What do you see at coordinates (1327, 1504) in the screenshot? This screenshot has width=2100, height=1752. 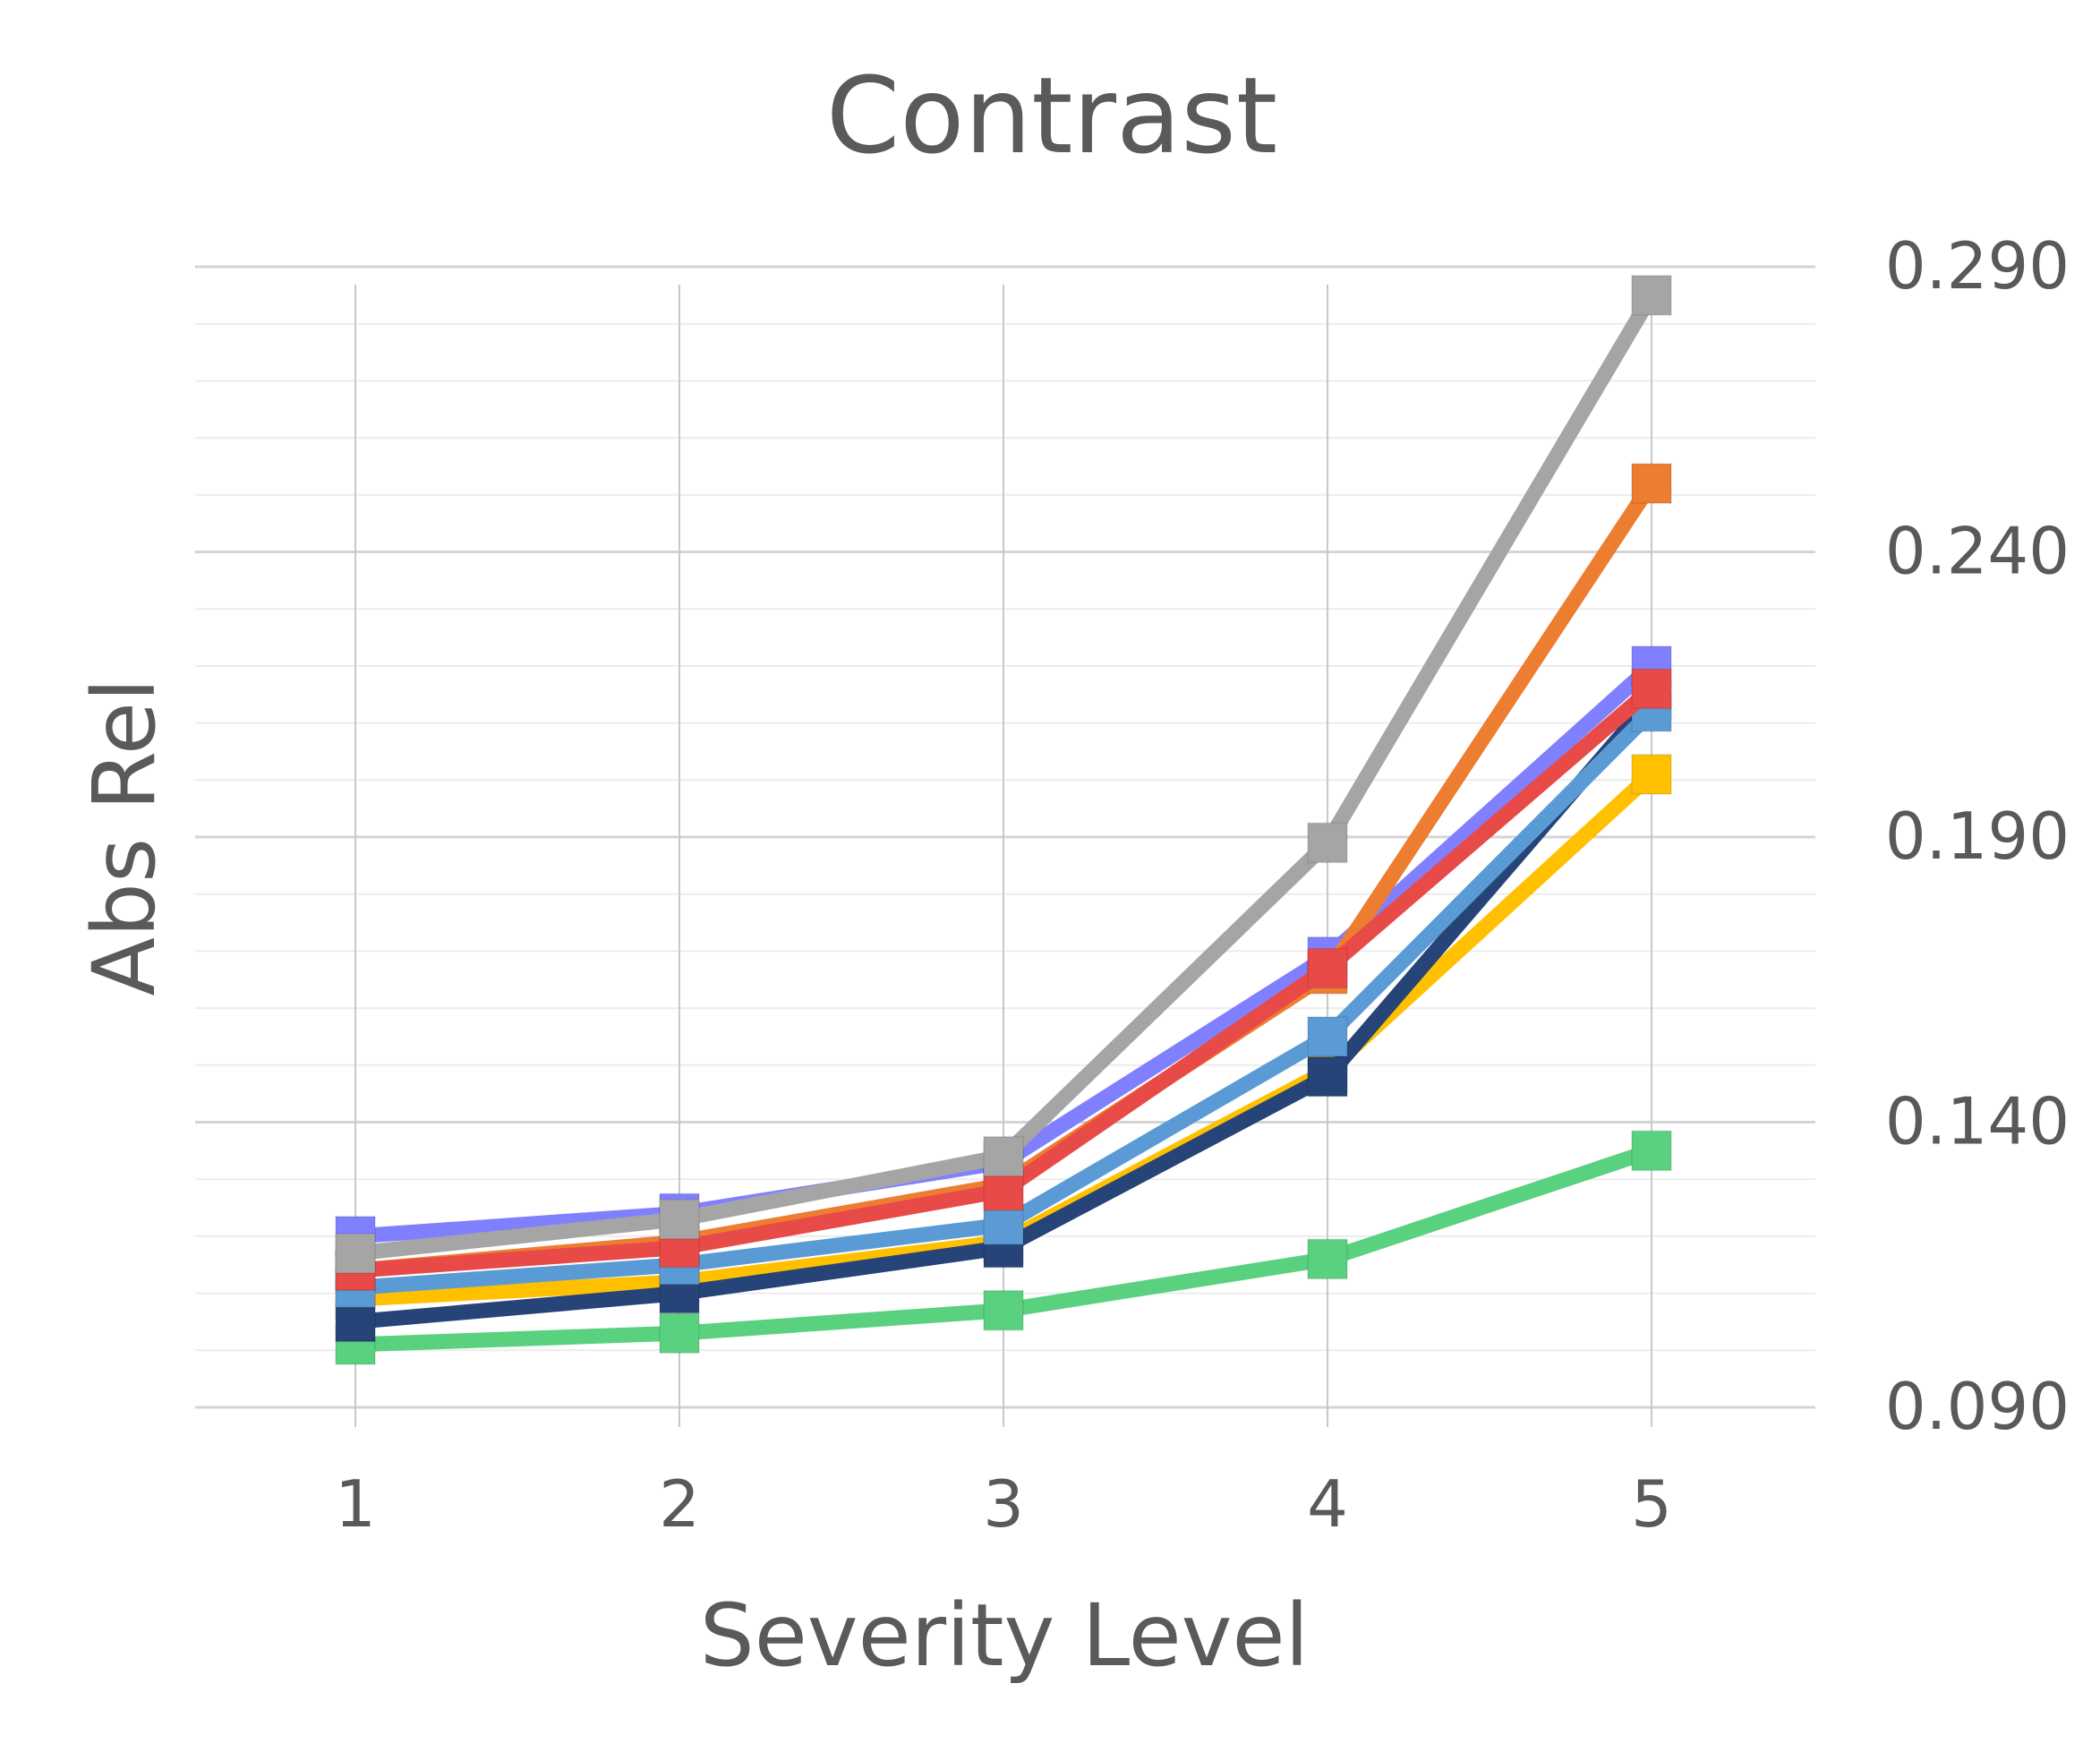 I see `x-tick-label: 4` at bounding box center [1327, 1504].